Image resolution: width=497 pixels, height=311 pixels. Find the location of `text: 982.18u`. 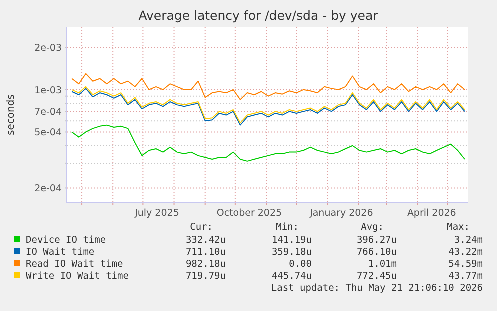

text: 982.18u is located at coordinates (206, 264).